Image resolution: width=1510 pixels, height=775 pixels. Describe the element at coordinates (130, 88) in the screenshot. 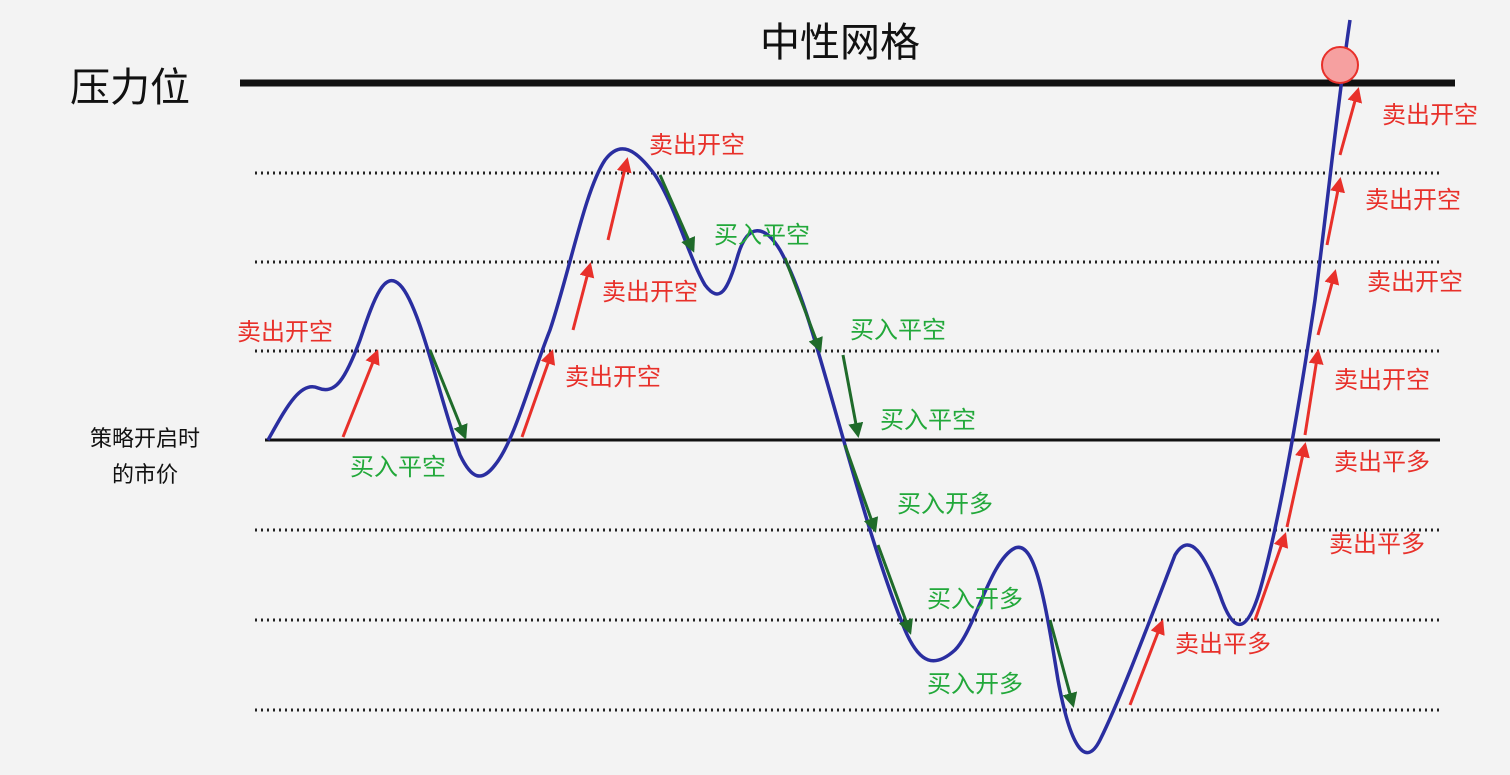

I see `resistance-label: 压力位` at that location.